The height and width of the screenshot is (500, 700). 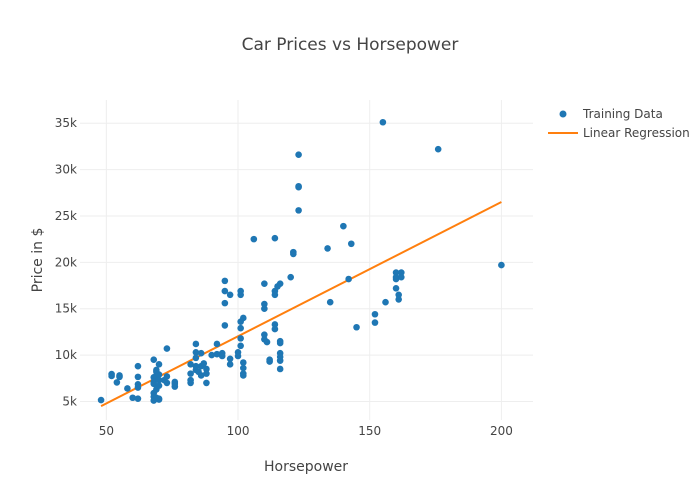 I want to click on legend-item-linear-regression: Linear Regression, so click(x=619, y=133).